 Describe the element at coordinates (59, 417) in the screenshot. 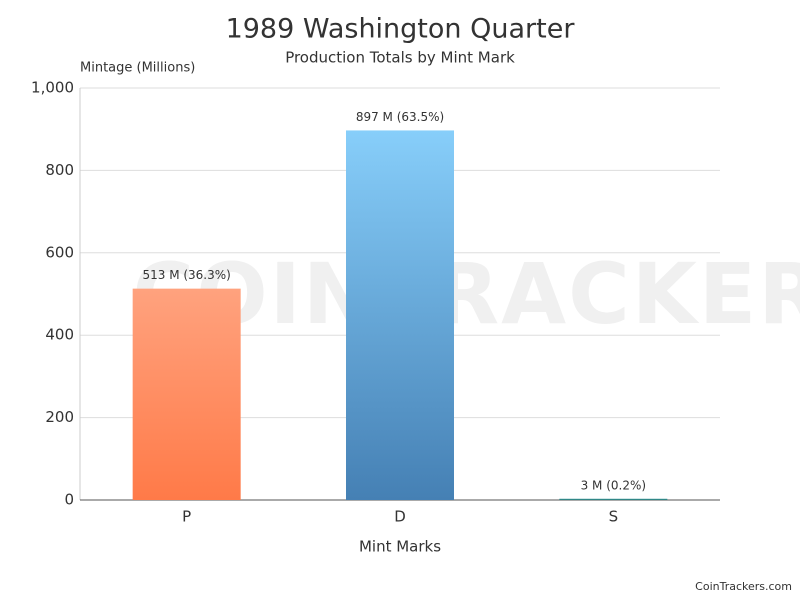

I see `y-tick-label: 200` at that location.